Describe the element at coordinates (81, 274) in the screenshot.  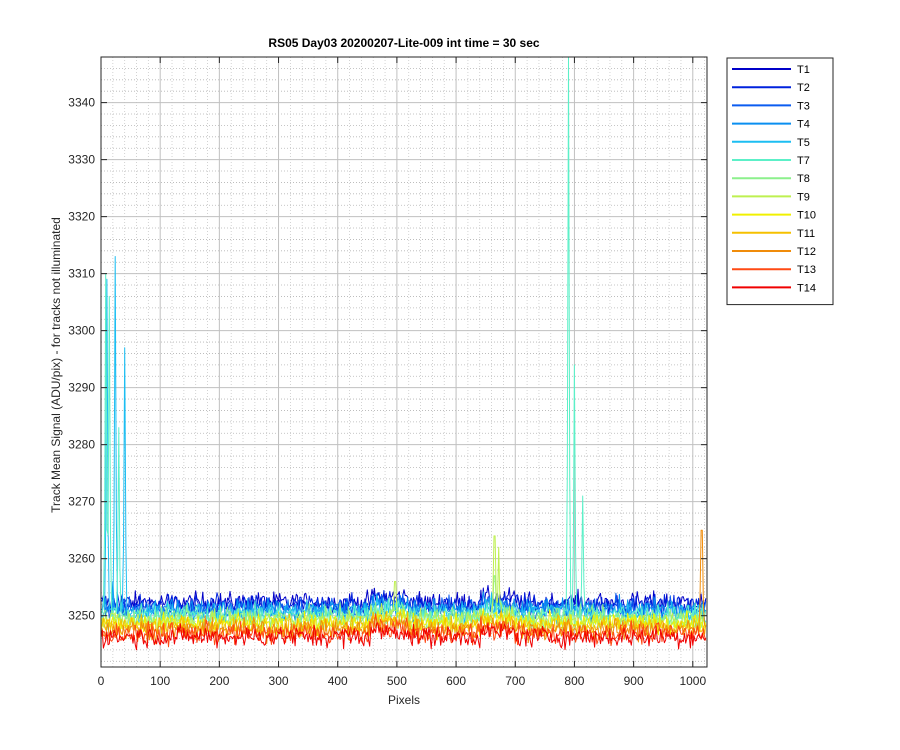
I see `y-tick-label: 3310` at that location.